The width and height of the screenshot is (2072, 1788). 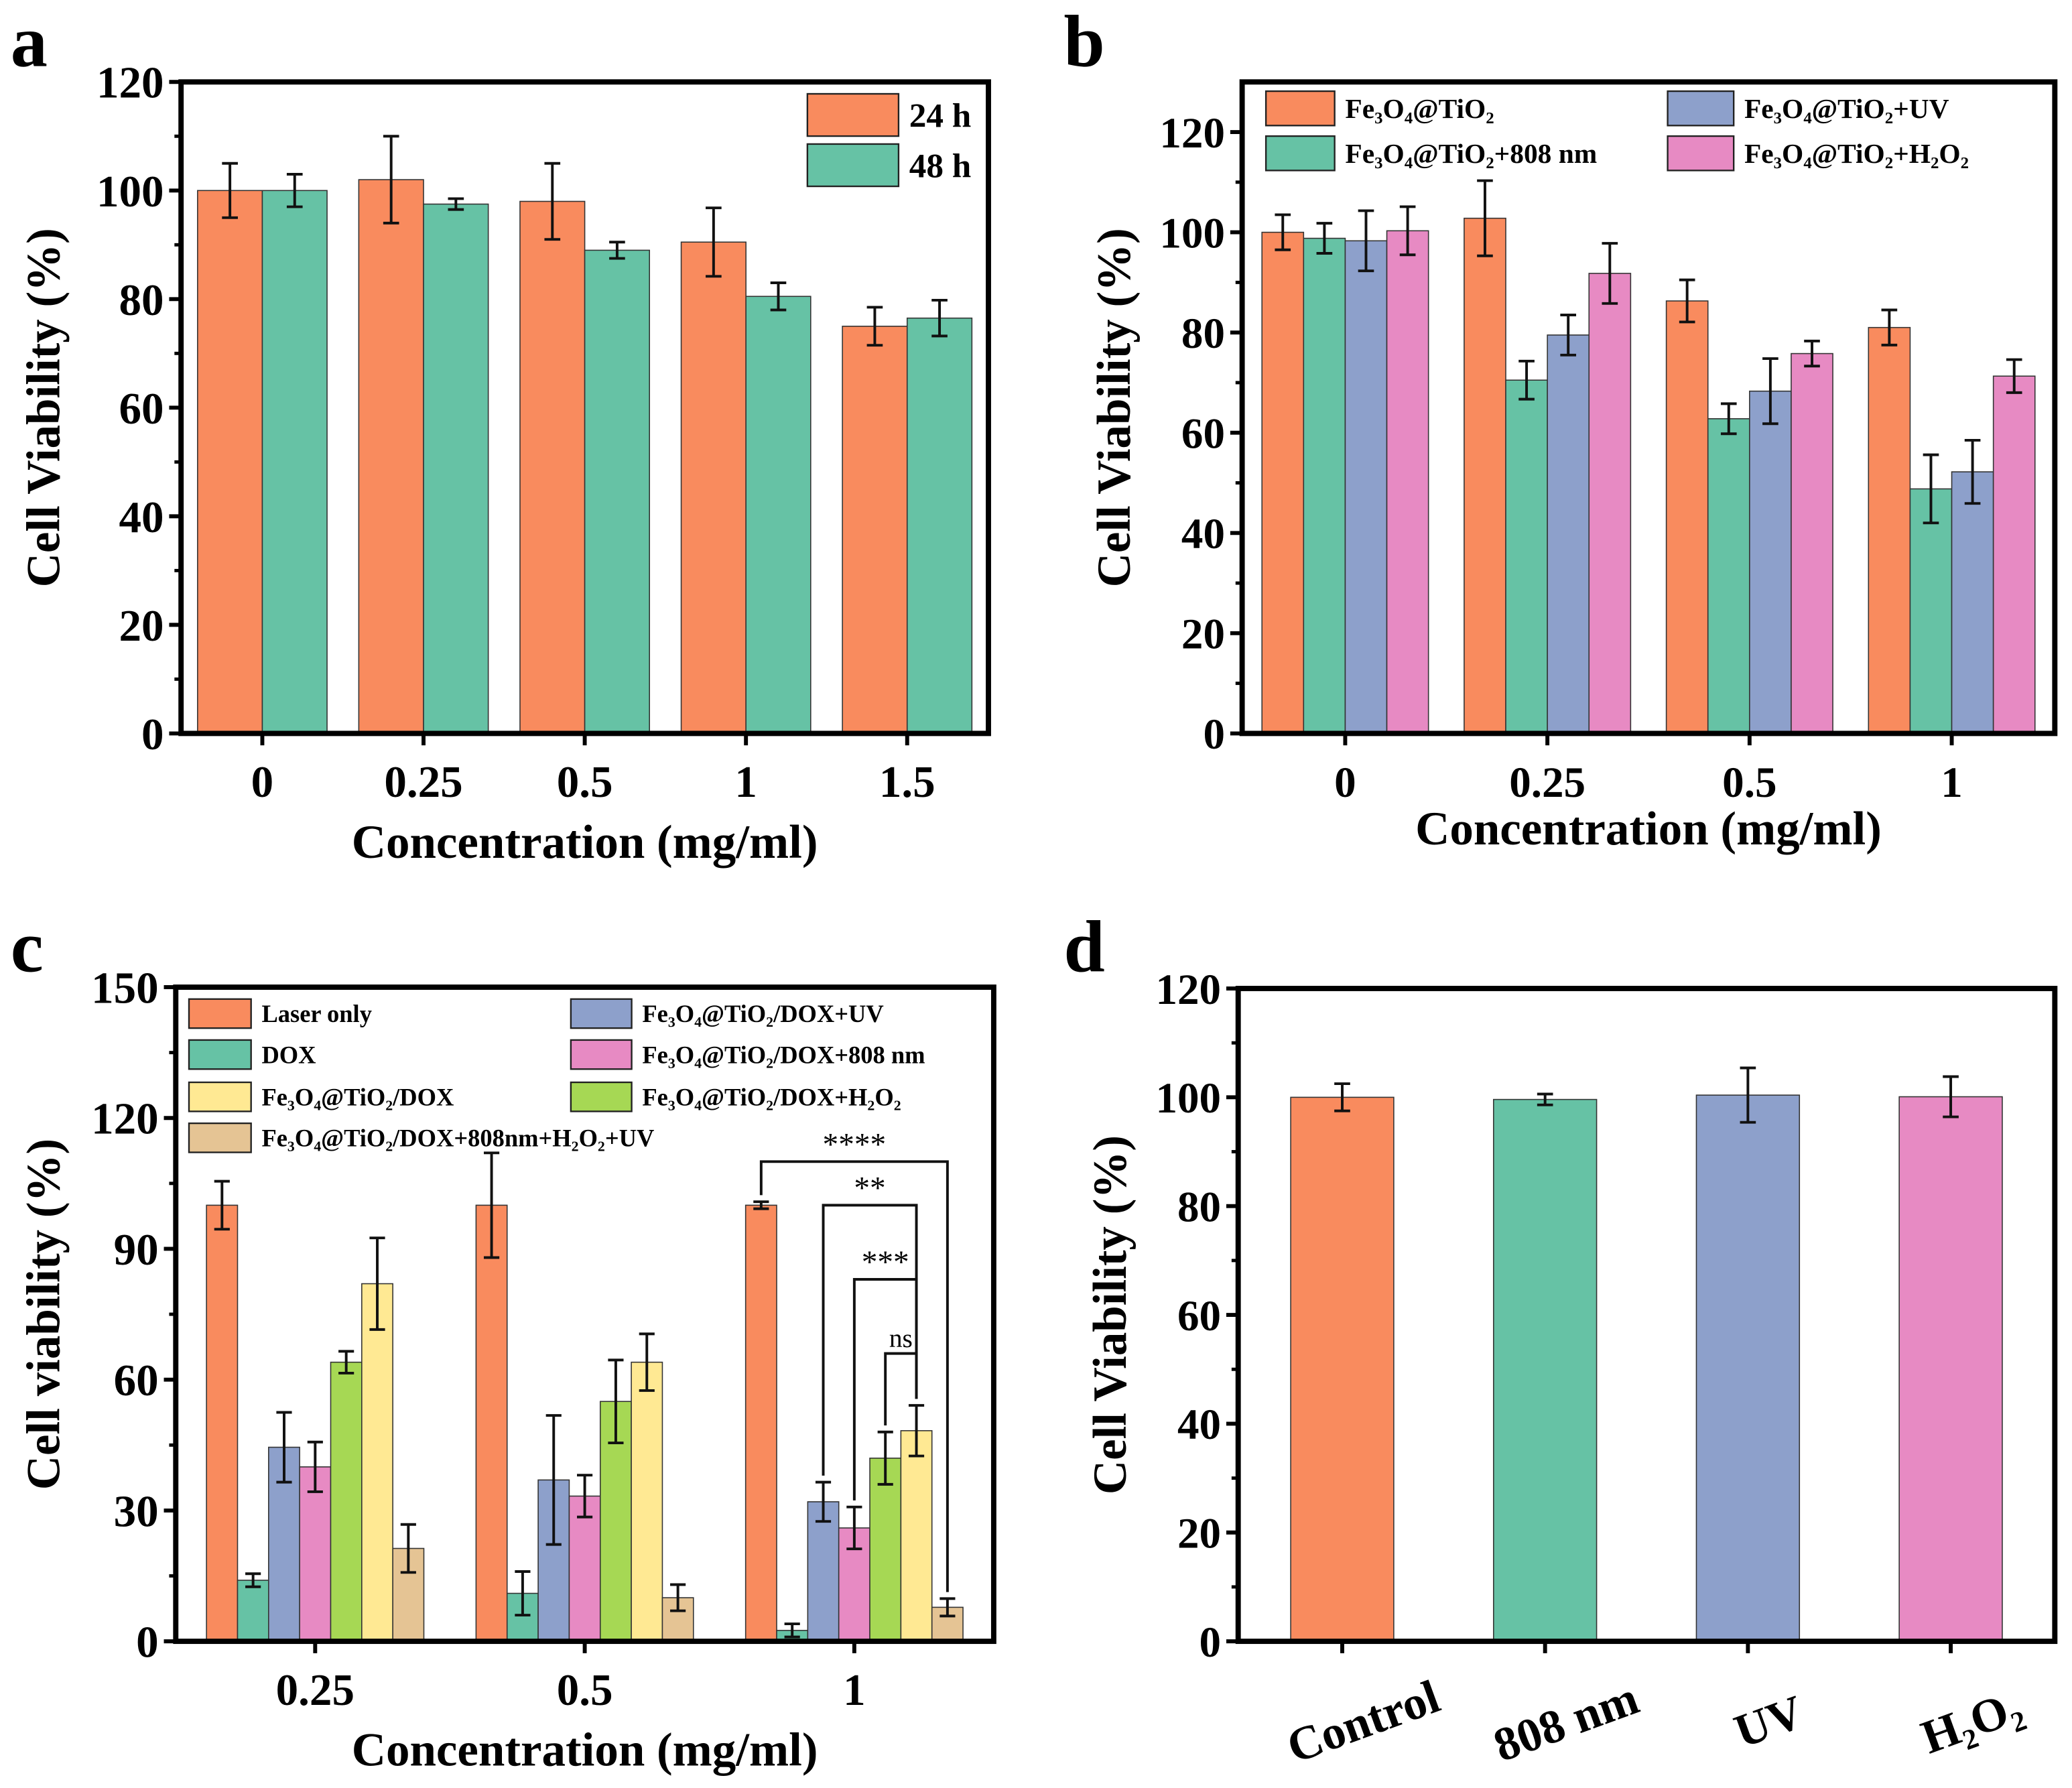 What do you see at coordinates (125, 988) in the screenshot?
I see `y-tick-label: 150` at bounding box center [125, 988].